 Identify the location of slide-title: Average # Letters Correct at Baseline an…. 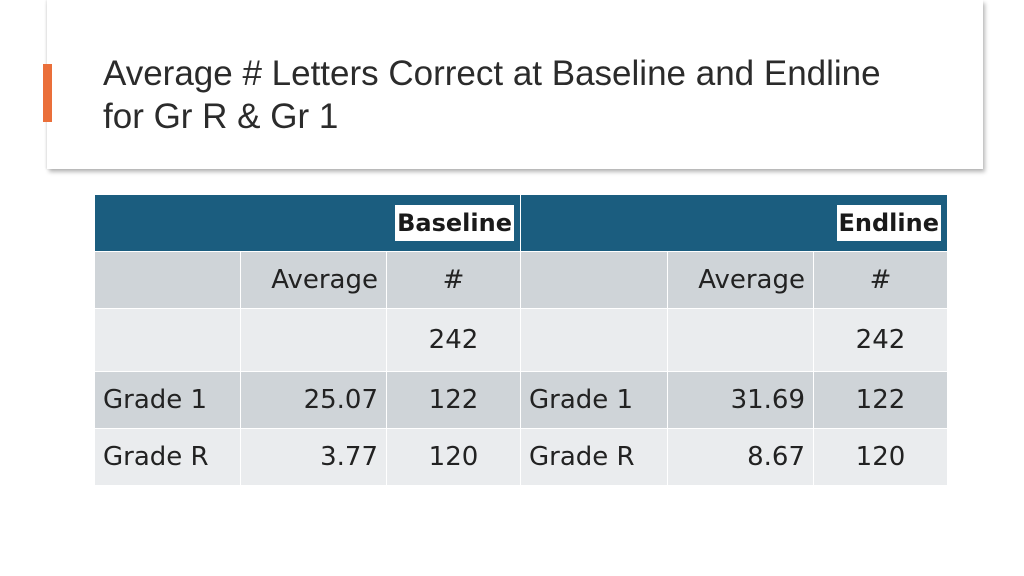
(492, 95).